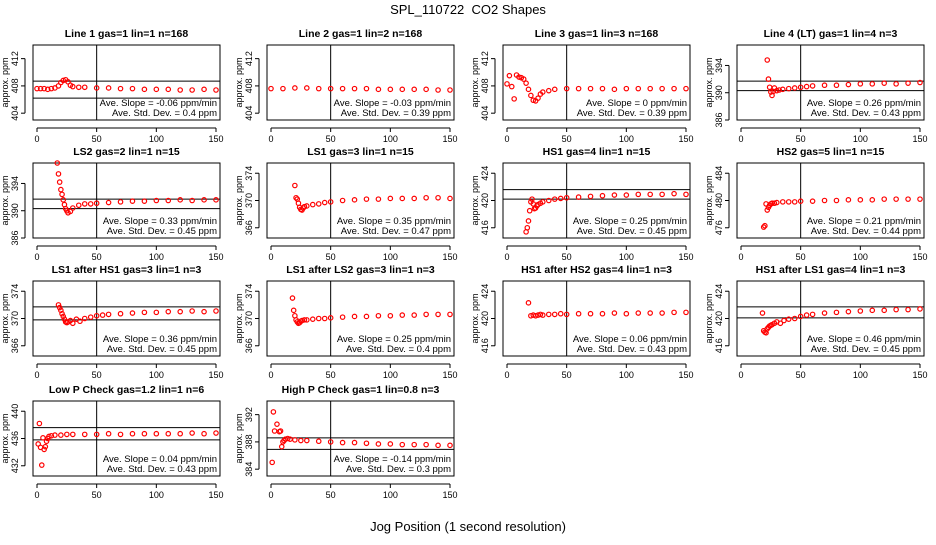 Image resolution: width=936 pixels, height=545 pixels. Describe the element at coordinates (597, 152) in the screenshot. I see `panel-title: HS1 gas=4 lin=1 n=15` at that location.